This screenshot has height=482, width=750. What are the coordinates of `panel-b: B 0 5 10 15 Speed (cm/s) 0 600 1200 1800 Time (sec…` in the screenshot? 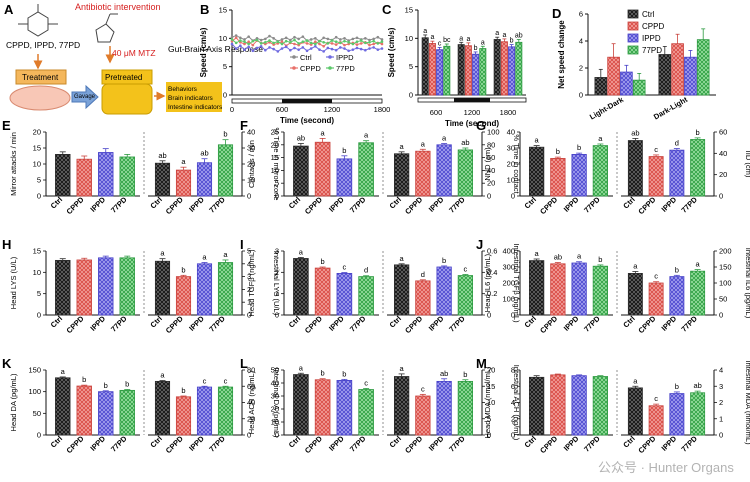 It's located at (294, 63).